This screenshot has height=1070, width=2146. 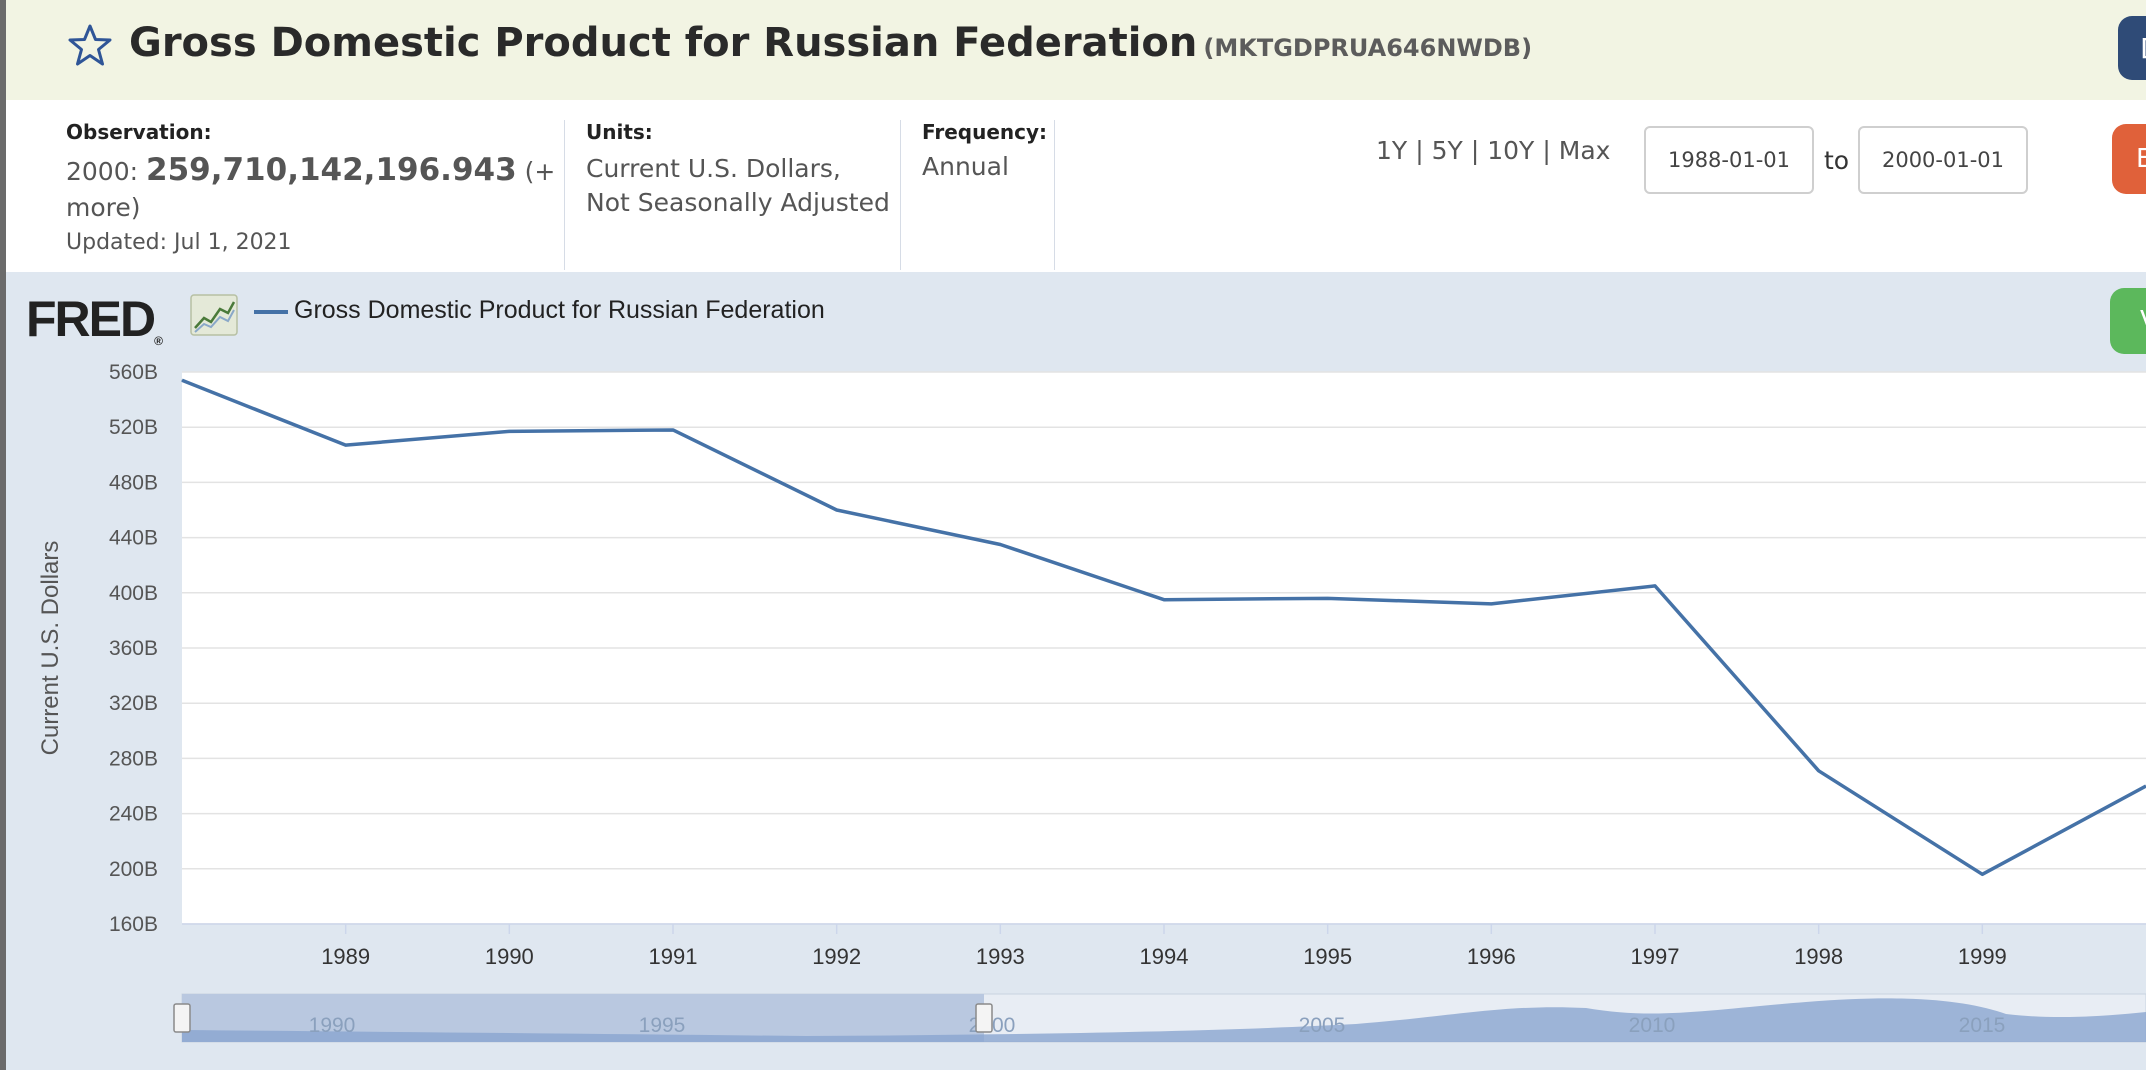 What do you see at coordinates (738, 202) in the screenshot?
I see `units-line: Not Seasonally Adjusted` at bounding box center [738, 202].